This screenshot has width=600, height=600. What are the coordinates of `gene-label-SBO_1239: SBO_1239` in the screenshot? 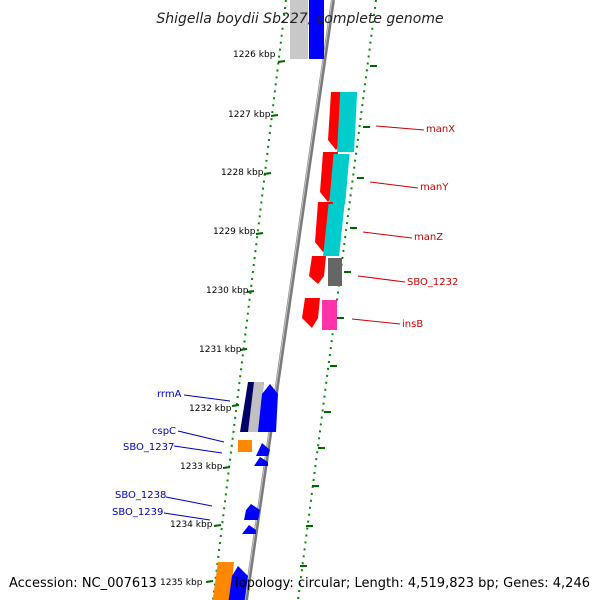 It's located at (137, 512).